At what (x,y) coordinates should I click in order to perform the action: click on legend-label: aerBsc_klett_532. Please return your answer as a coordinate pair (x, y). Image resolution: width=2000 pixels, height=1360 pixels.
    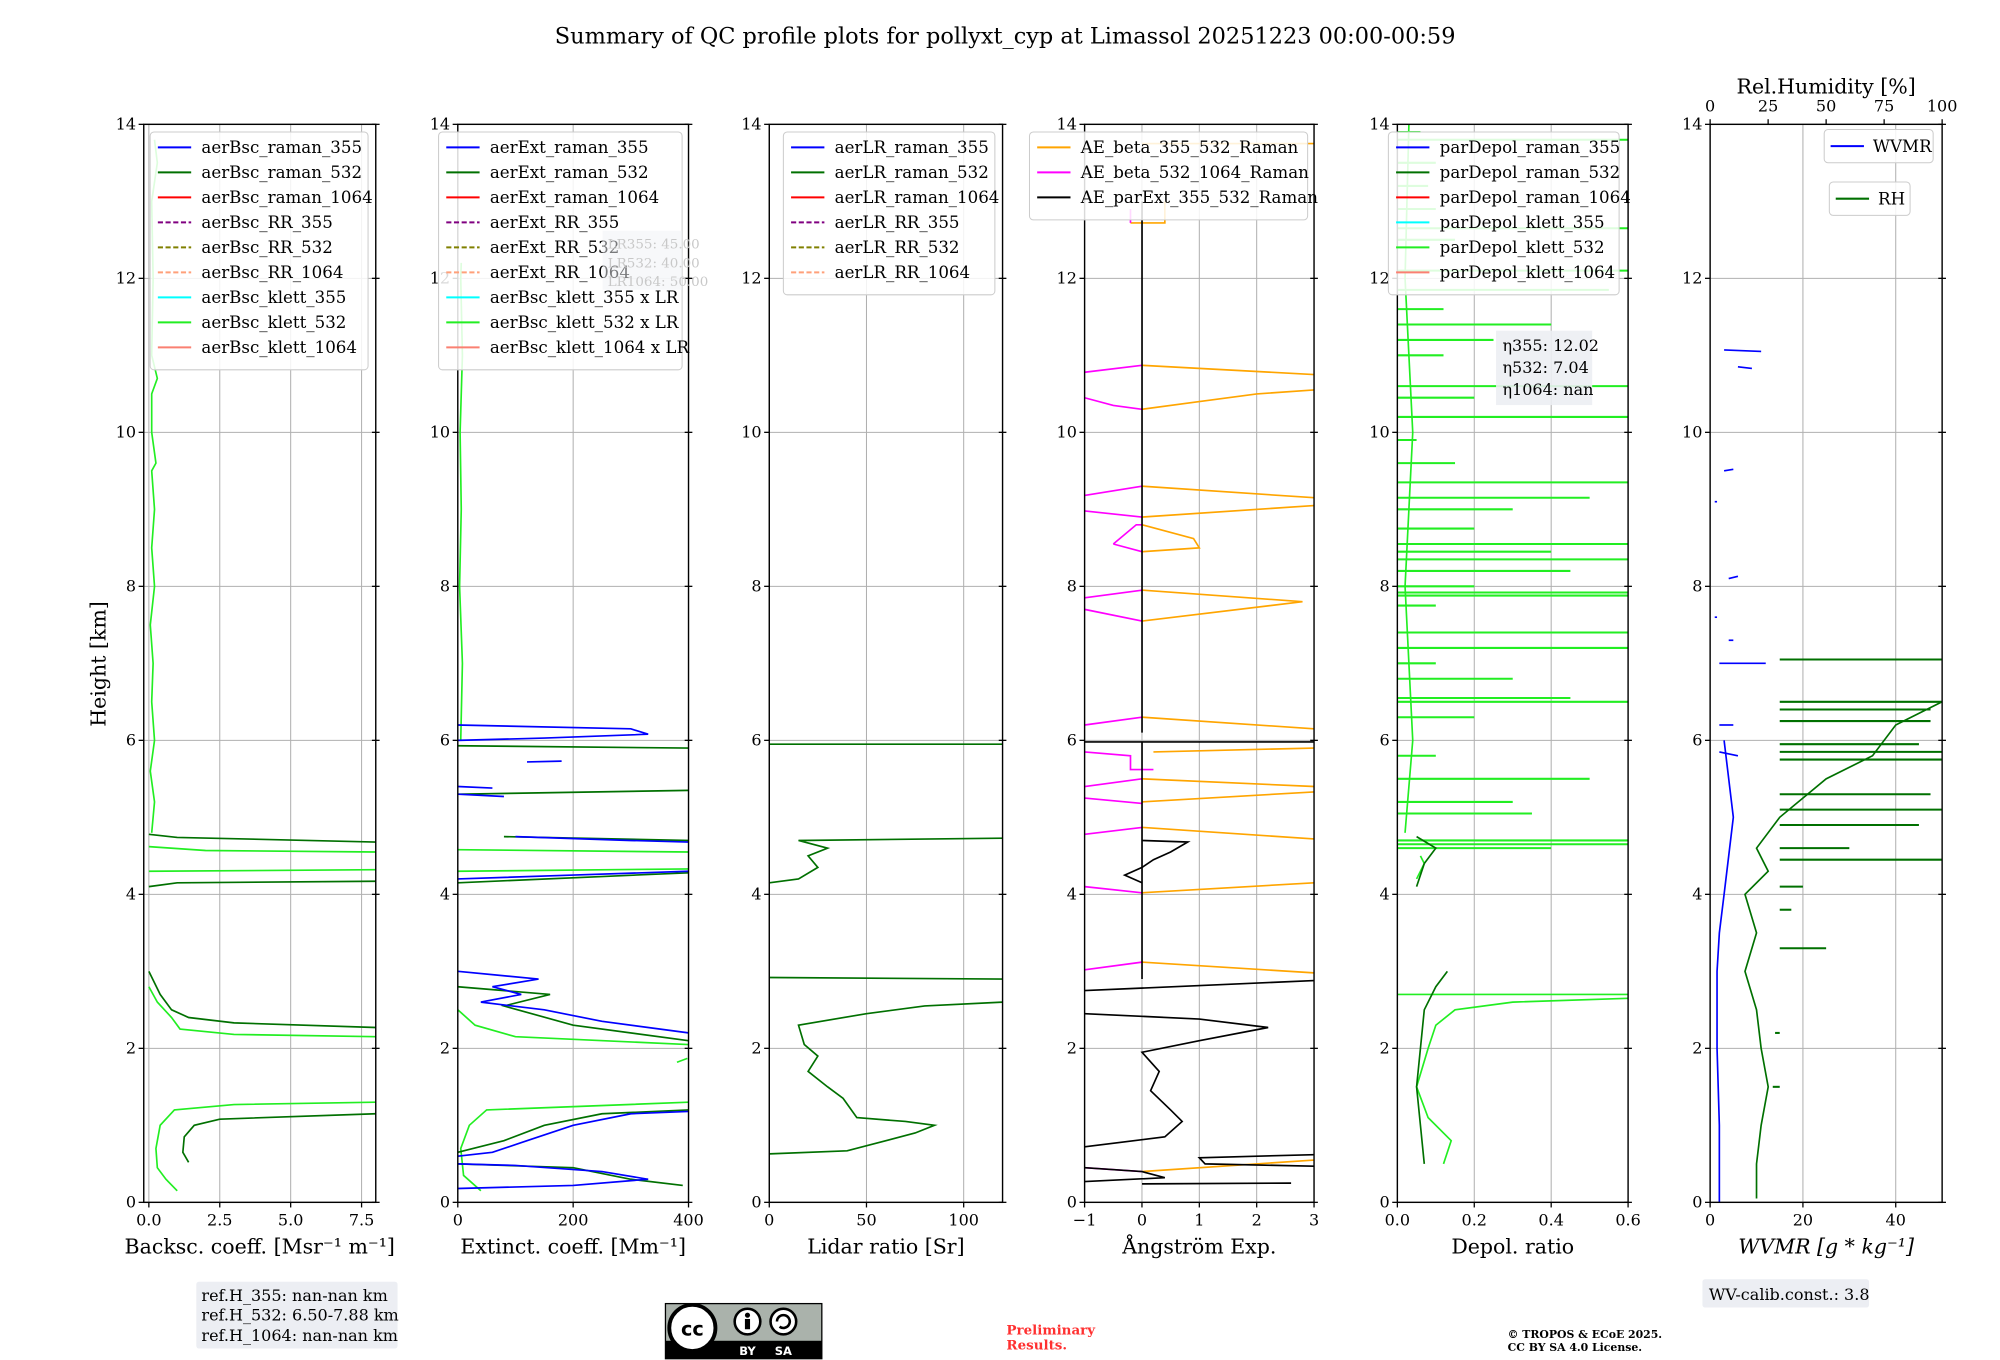
    Looking at the image, I should click on (273, 322).